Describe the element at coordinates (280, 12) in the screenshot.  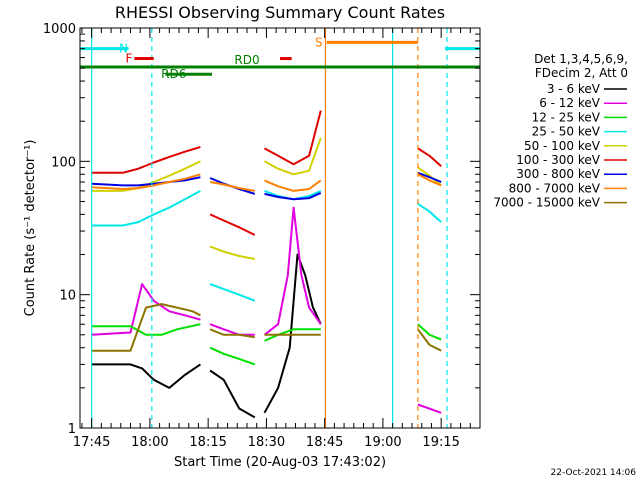
I see `chart-title: RHESSI Observing Summary Count Rates` at that location.